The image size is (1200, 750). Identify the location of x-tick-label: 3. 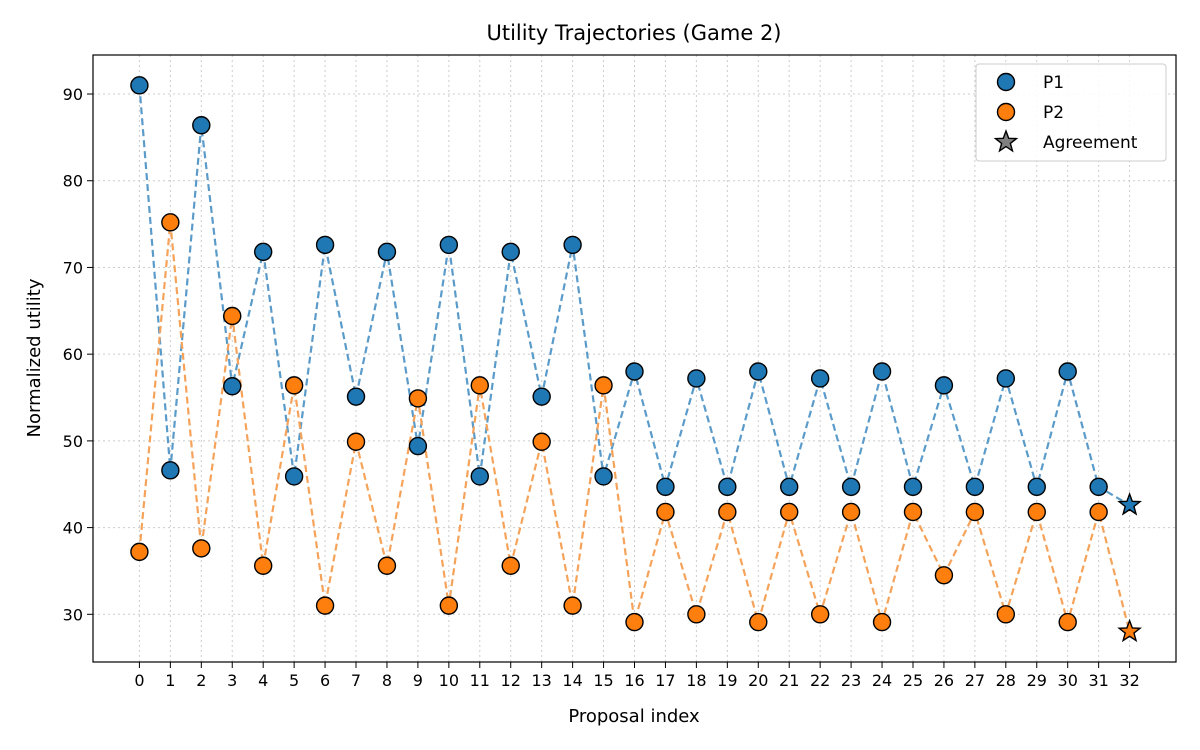
(232, 680).